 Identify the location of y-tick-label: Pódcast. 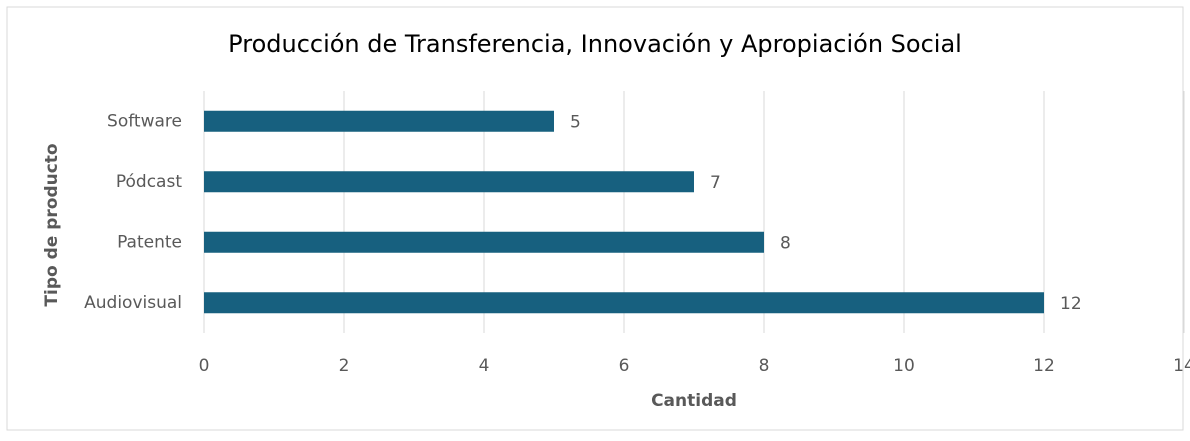
(149, 182).